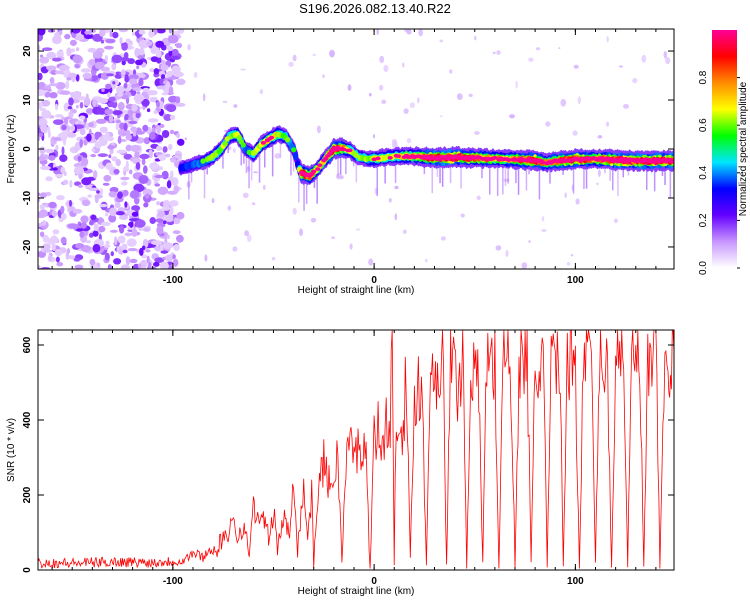 The width and height of the screenshot is (750, 600). What do you see at coordinates (703, 77) in the screenshot?
I see `colorbar-tick-label: 0.8` at bounding box center [703, 77].